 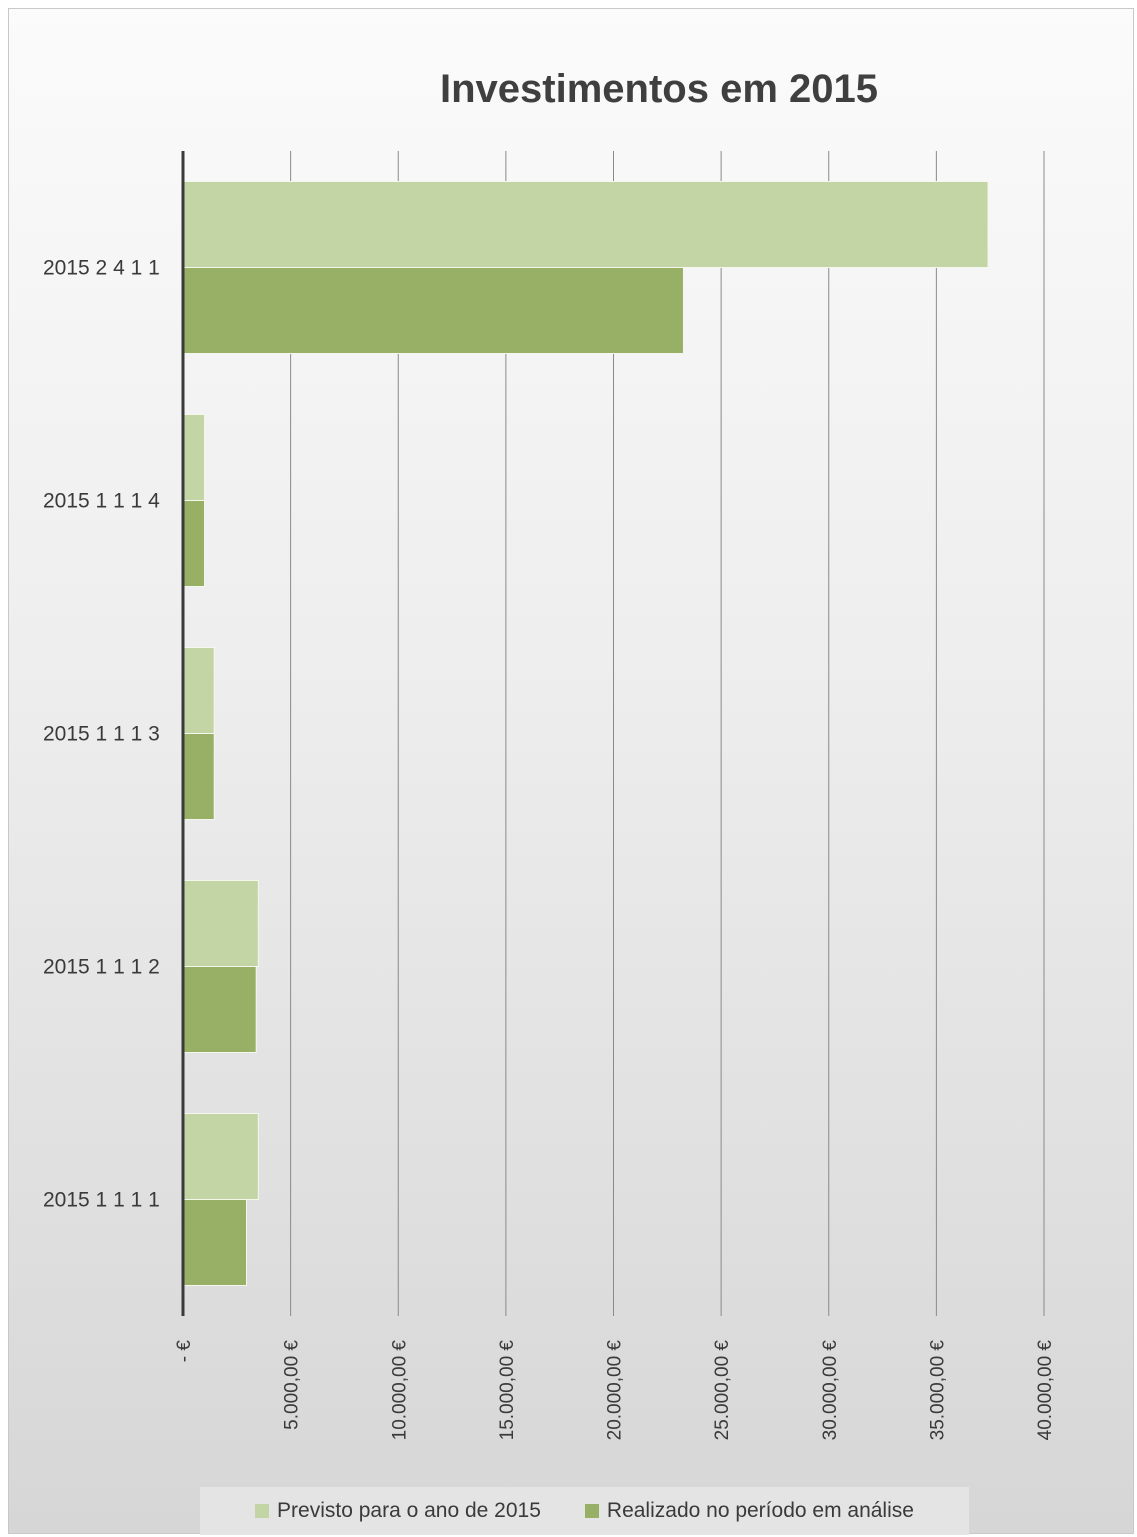 What do you see at coordinates (292, 1385) in the screenshot?
I see `x-tick-label: 5.000,00 €` at bounding box center [292, 1385].